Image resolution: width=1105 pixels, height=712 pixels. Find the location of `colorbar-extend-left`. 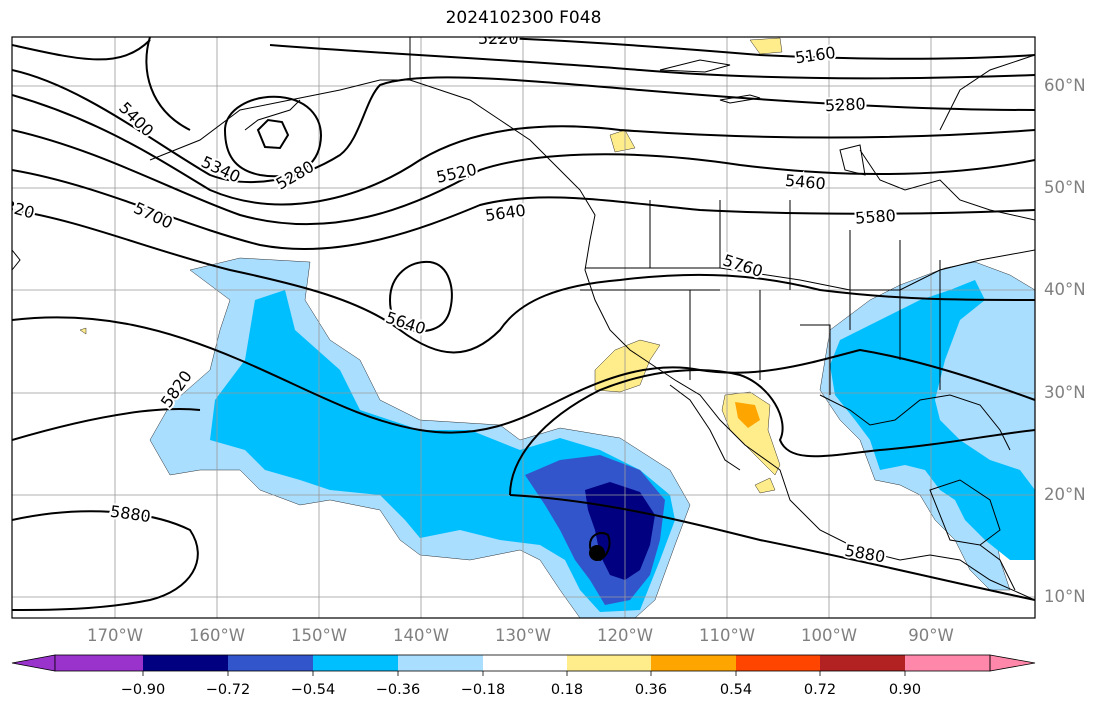

colorbar-extend-left is located at coordinates (33, 663).